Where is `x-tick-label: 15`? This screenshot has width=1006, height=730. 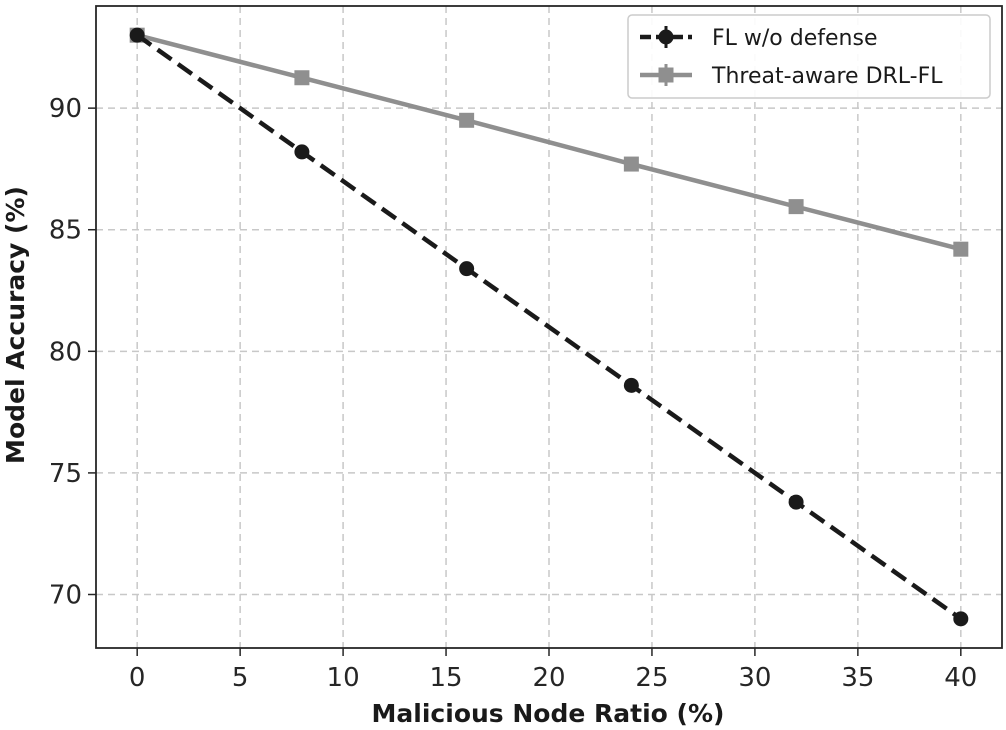 x-tick-label: 15 is located at coordinates (445, 678).